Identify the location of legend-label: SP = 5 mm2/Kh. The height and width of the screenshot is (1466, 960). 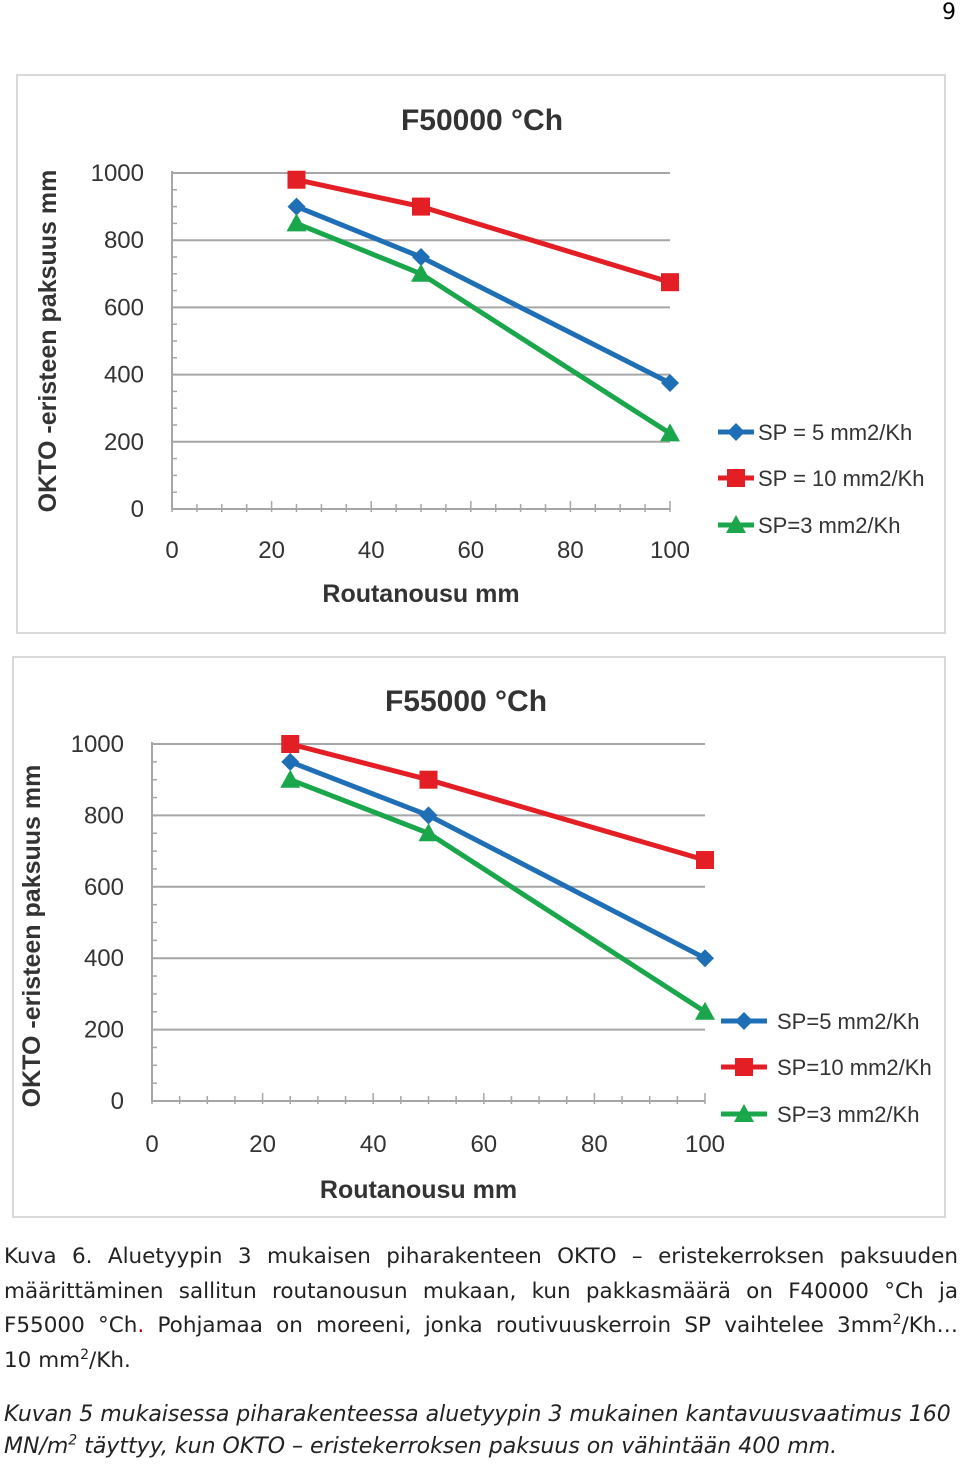
(835, 432).